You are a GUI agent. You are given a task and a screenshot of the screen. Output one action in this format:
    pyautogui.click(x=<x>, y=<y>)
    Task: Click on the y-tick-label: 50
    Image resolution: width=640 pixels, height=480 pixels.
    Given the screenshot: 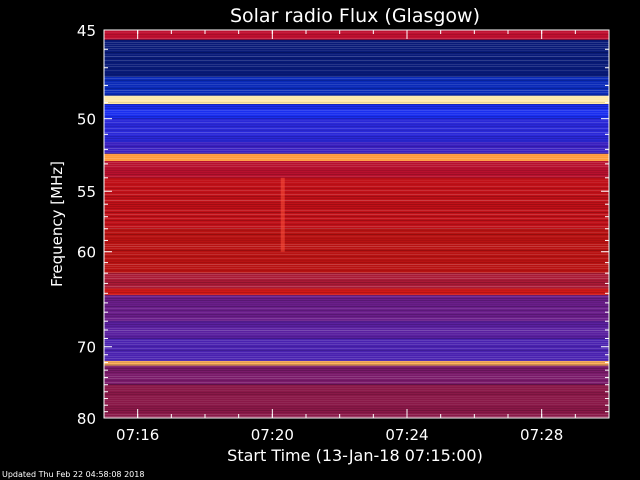 What is the action you would take?
    pyautogui.click(x=86, y=120)
    